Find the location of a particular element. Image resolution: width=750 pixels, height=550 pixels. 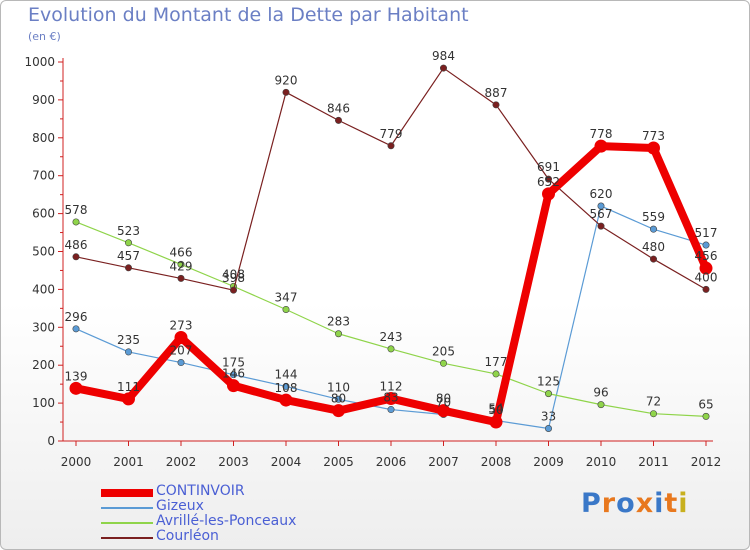

data-label: 139 is located at coordinates (76, 376).